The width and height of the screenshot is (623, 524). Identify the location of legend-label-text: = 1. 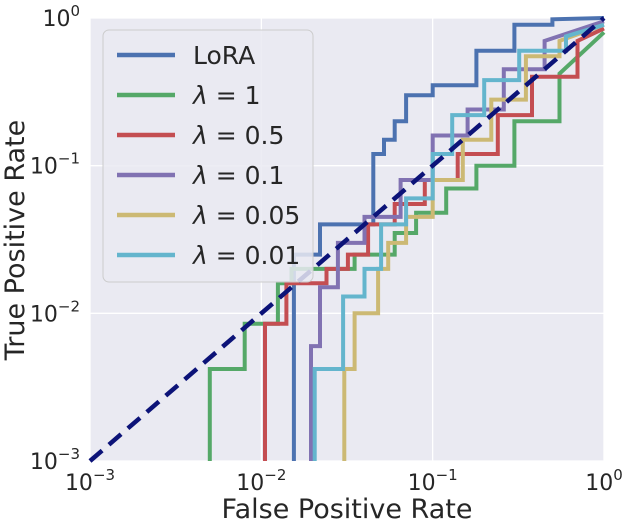
(234, 95).